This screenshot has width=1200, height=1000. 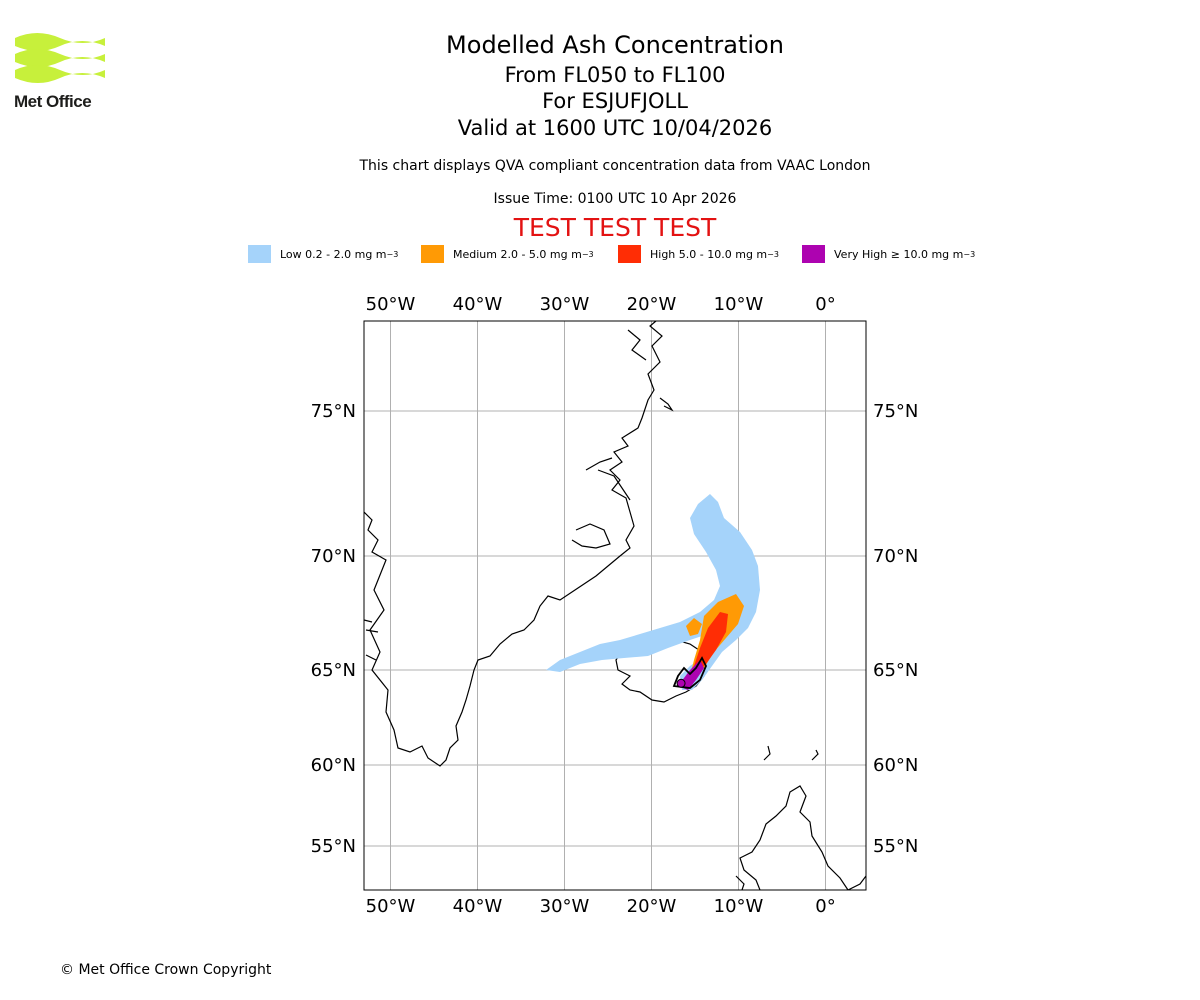 What do you see at coordinates (615, 128) in the screenshot?
I see `valid-time: Valid at 1600 UTC 10/04/2026` at bounding box center [615, 128].